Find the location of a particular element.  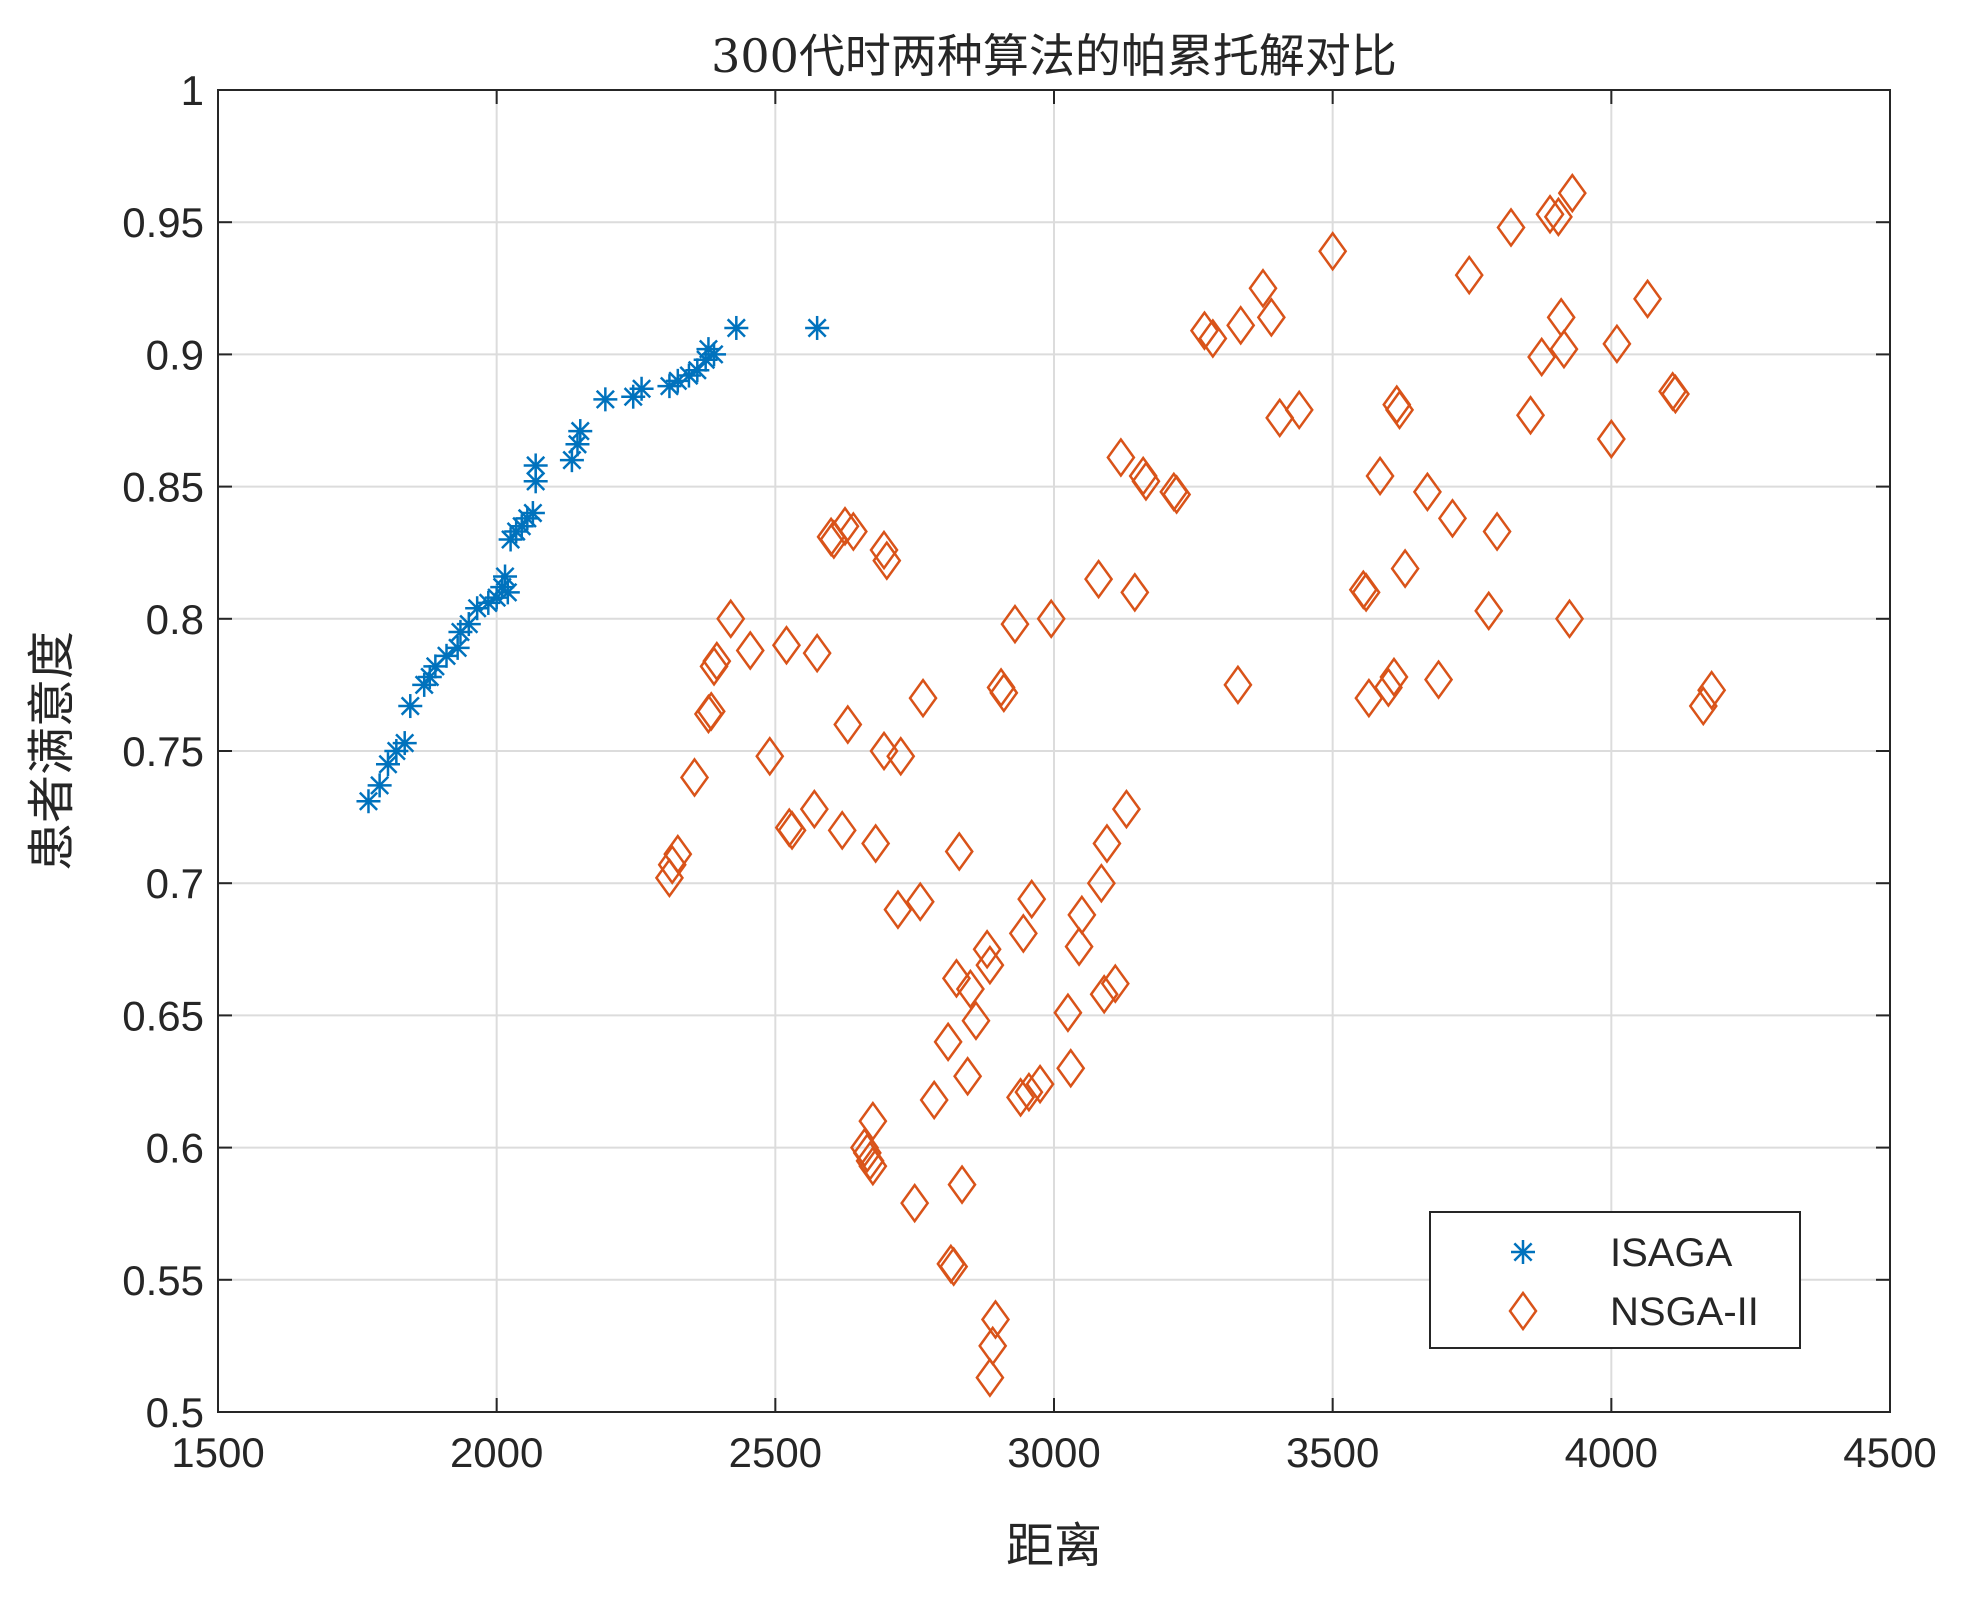

legend: ISAGA NSGA-II is located at coordinates (1615, 1280).